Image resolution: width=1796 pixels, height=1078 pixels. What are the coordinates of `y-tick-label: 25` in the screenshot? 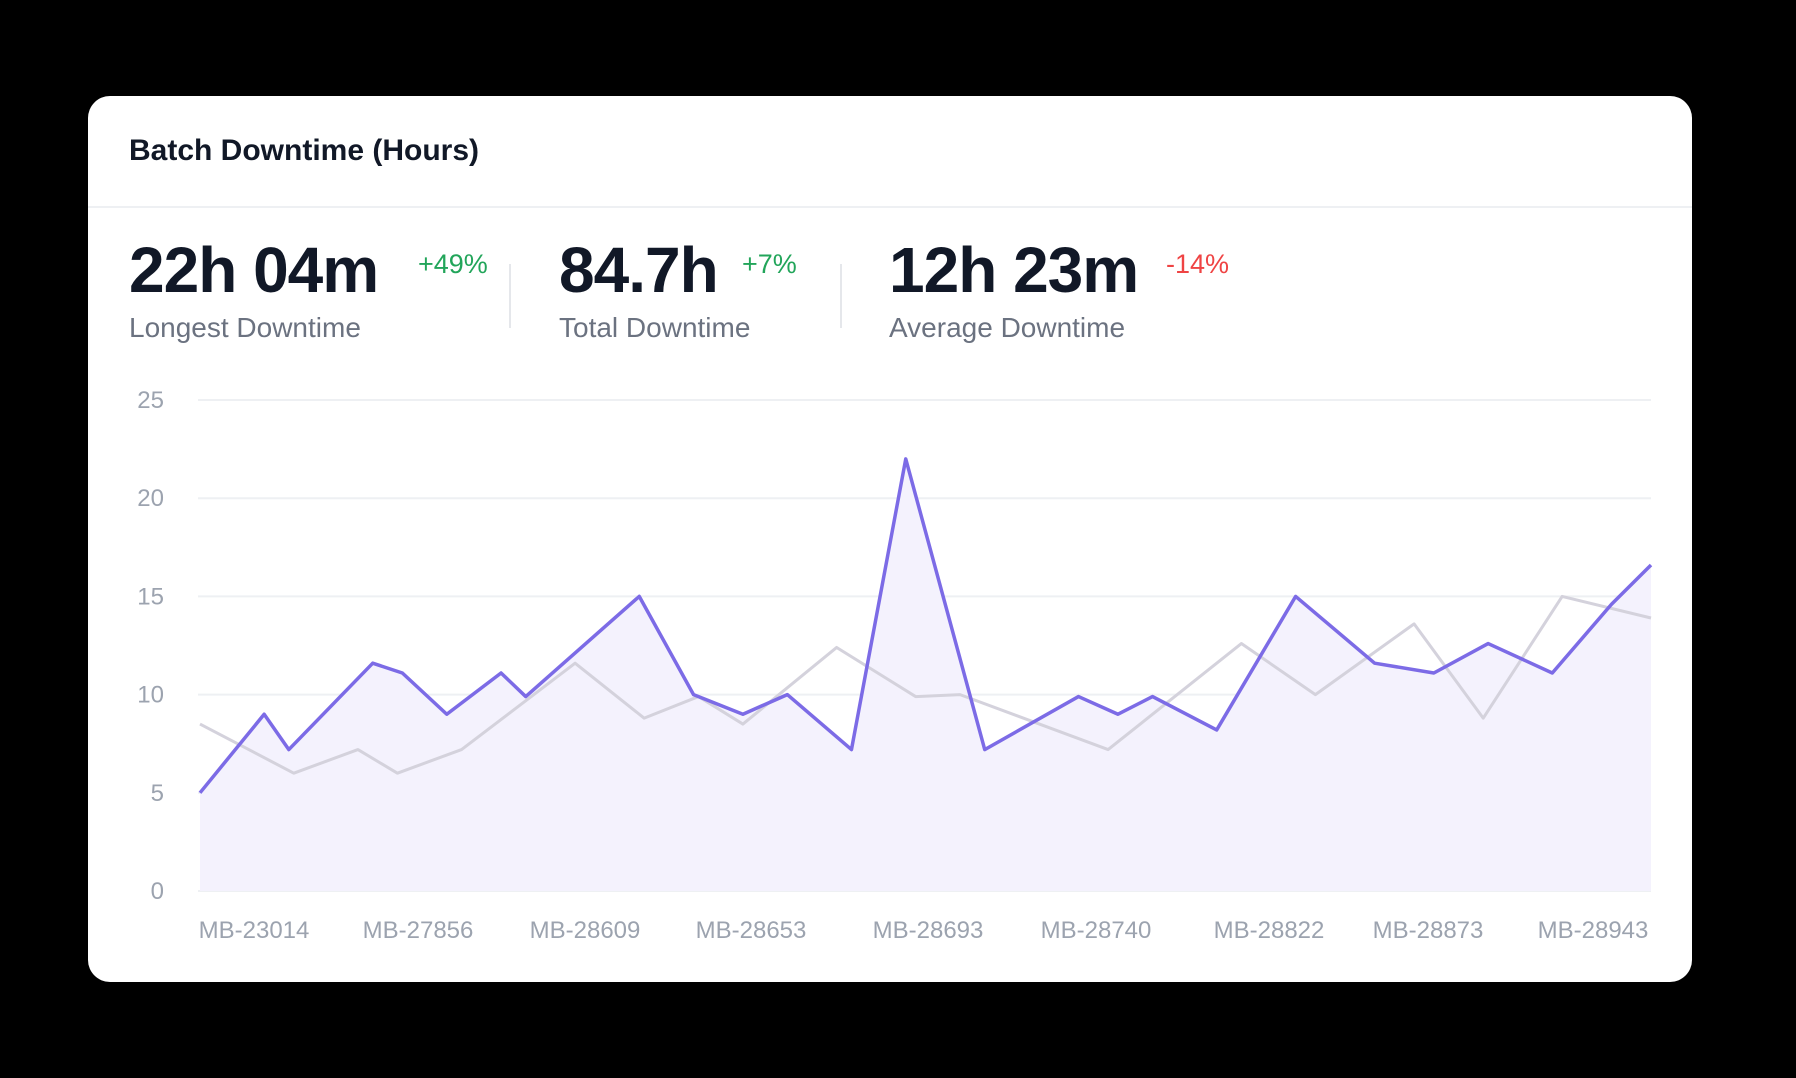 It's located at (150, 400).